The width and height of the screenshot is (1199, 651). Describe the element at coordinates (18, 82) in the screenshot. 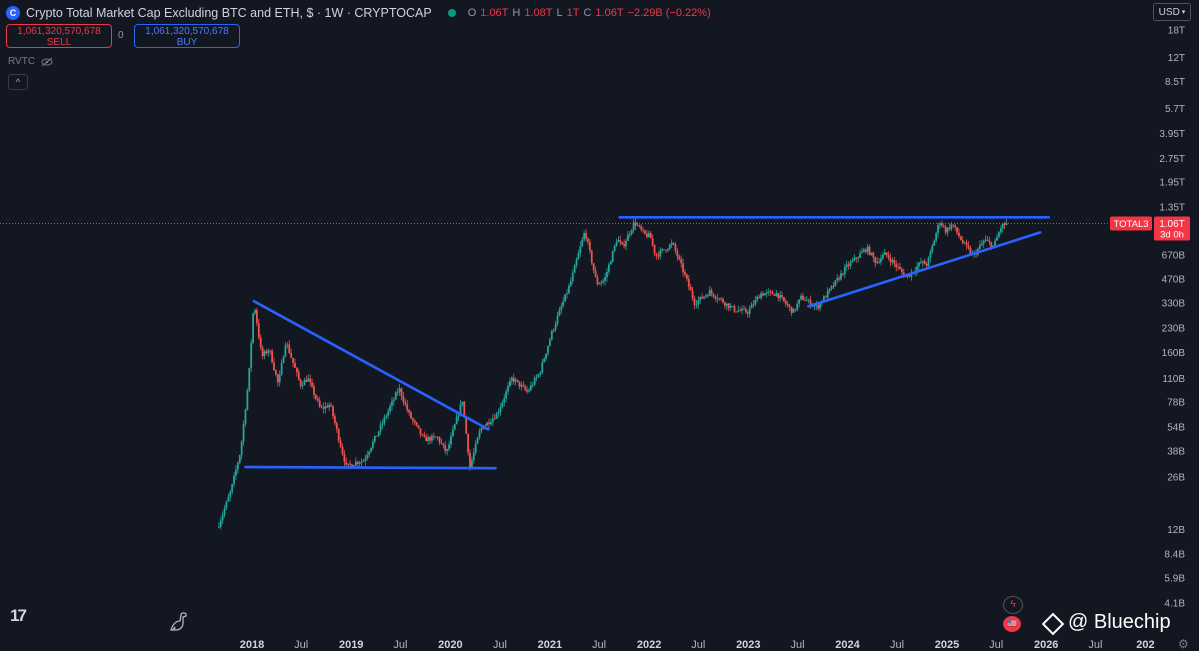

I see `collapse-legend-button: ^` at that location.